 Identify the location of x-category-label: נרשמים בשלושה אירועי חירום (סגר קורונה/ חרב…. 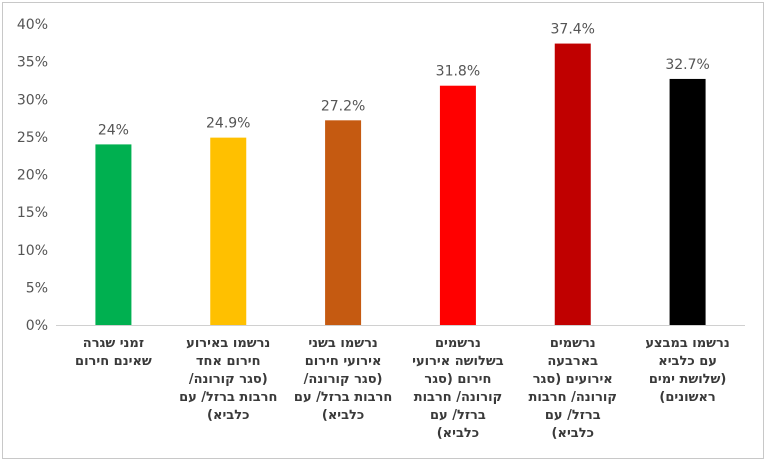
(458, 388).